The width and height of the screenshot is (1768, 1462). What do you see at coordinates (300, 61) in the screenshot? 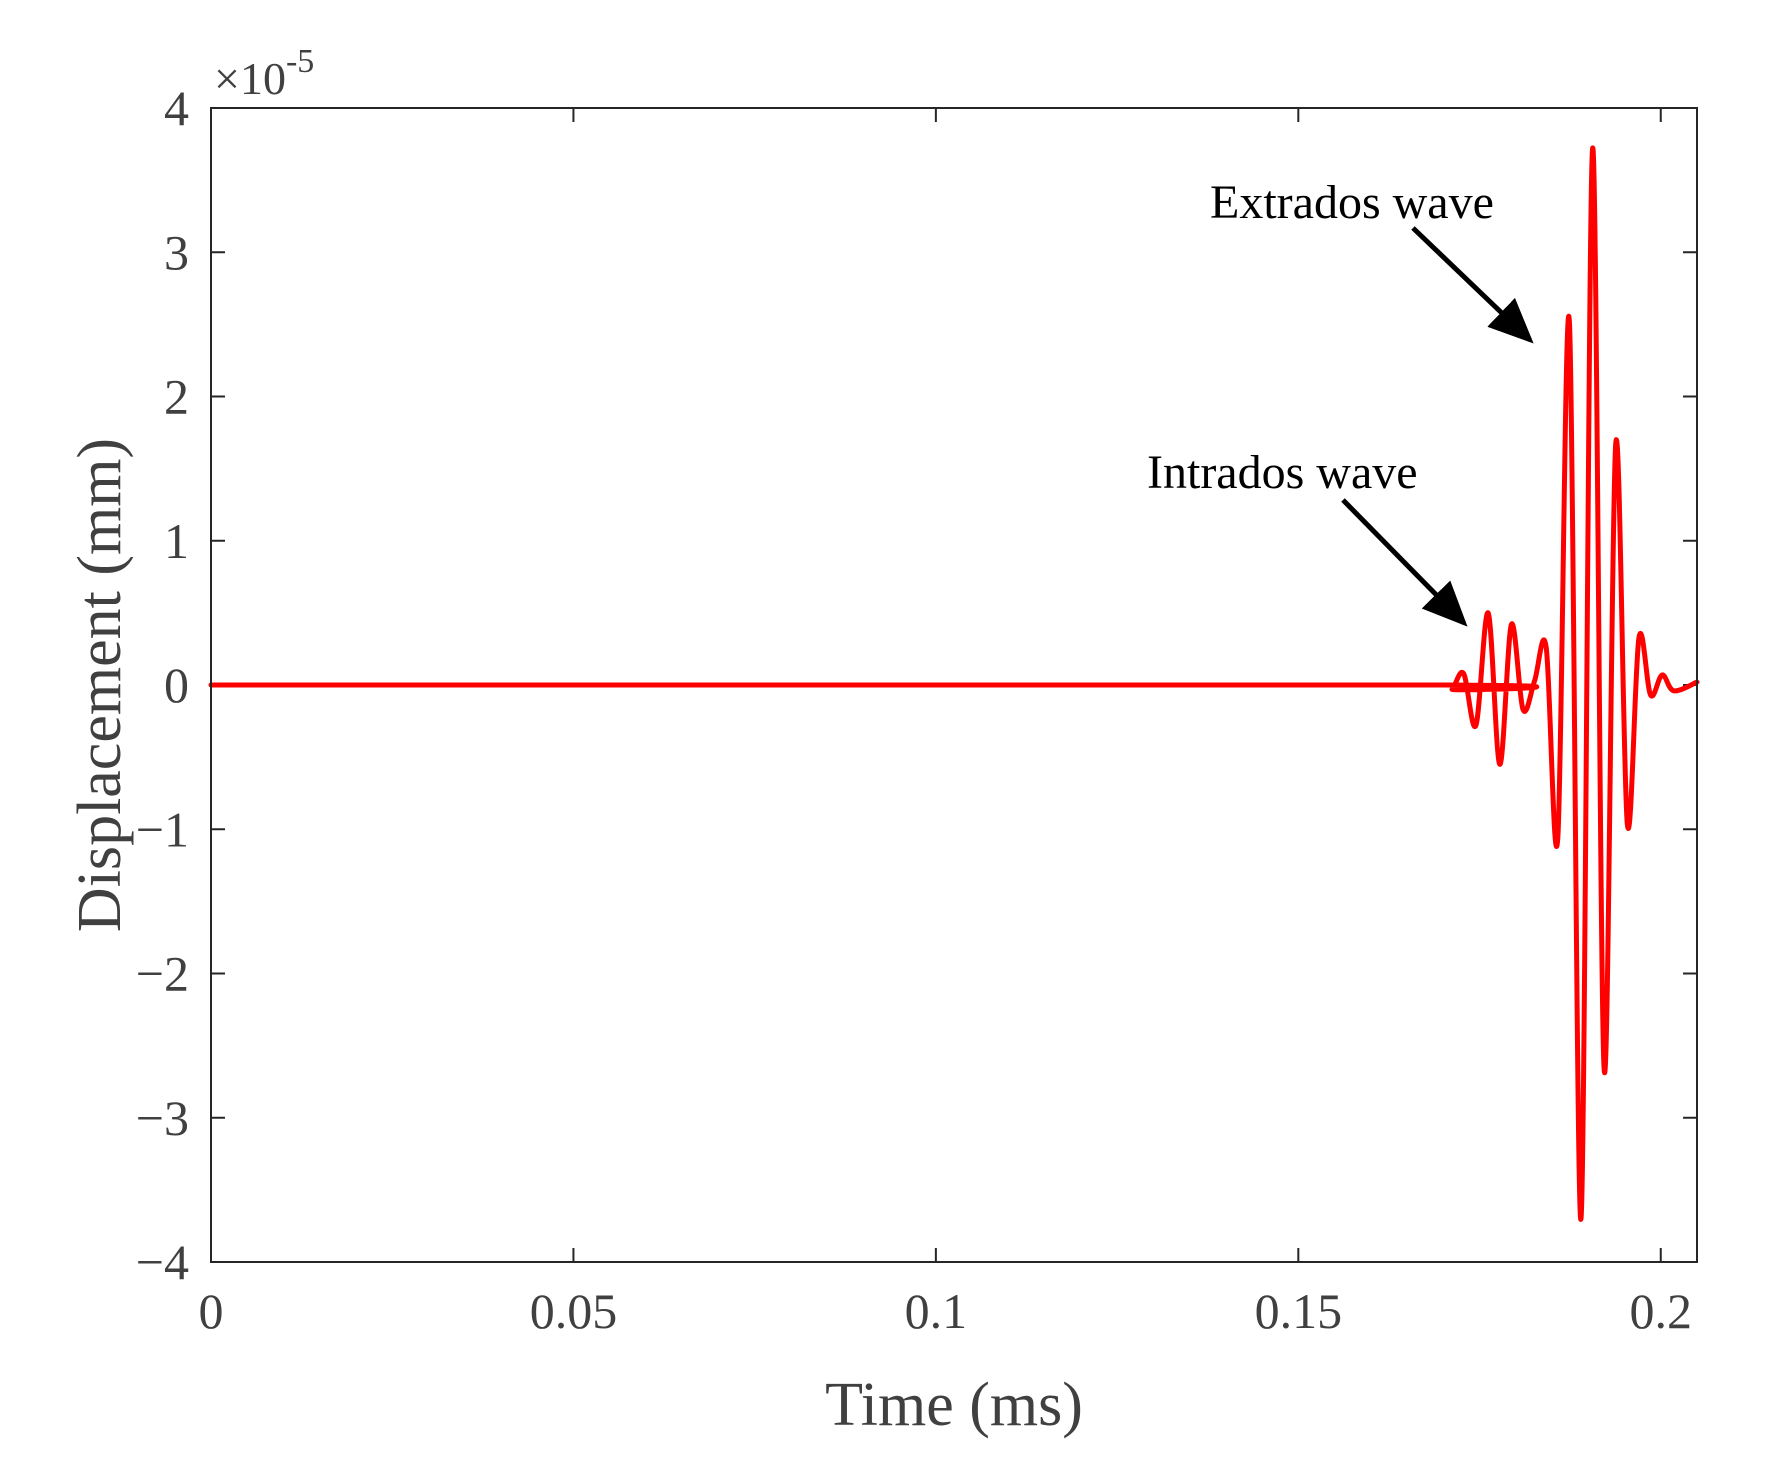
I see `y-scale-exponent: -5` at bounding box center [300, 61].